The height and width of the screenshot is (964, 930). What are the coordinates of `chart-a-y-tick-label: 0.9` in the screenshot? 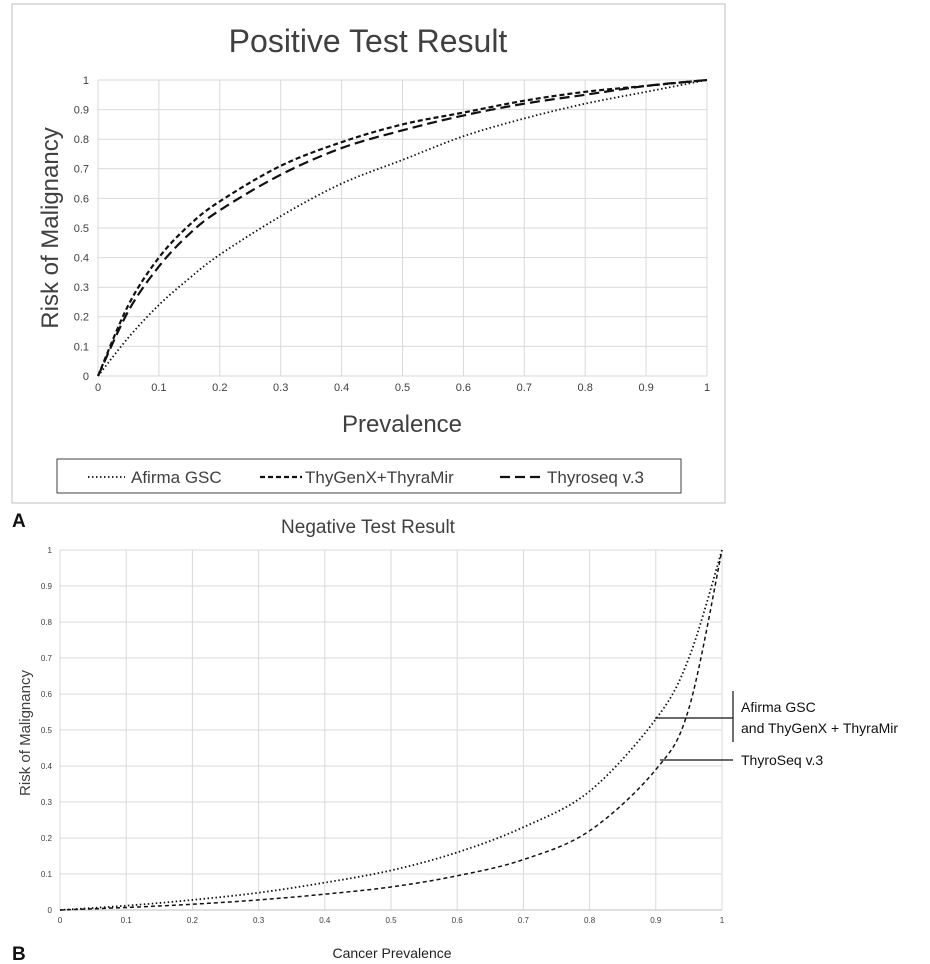 It's located at (81, 110).